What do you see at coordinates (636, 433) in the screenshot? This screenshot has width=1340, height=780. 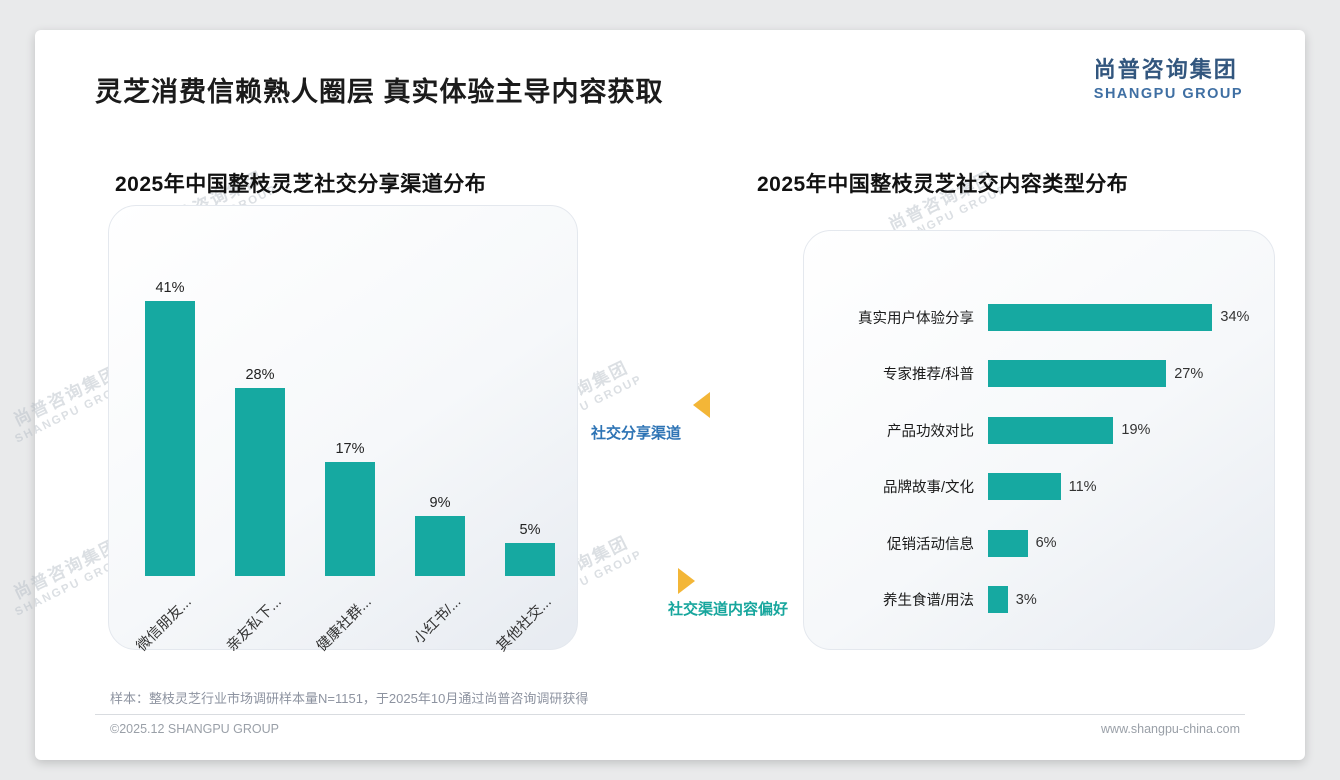 I see `share-channel-label: 社交分享渠道` at bounding box center [636, 433].